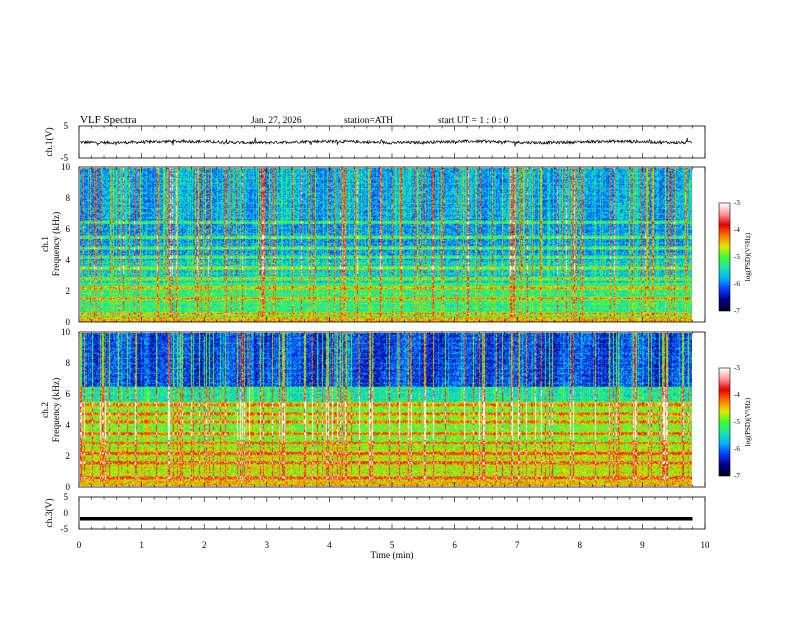 The image size is (792, 617). I want to click on time-axis-tick-labels: 0 1 2 3 4 5 6 7 8 9 10, so click(393, 545).